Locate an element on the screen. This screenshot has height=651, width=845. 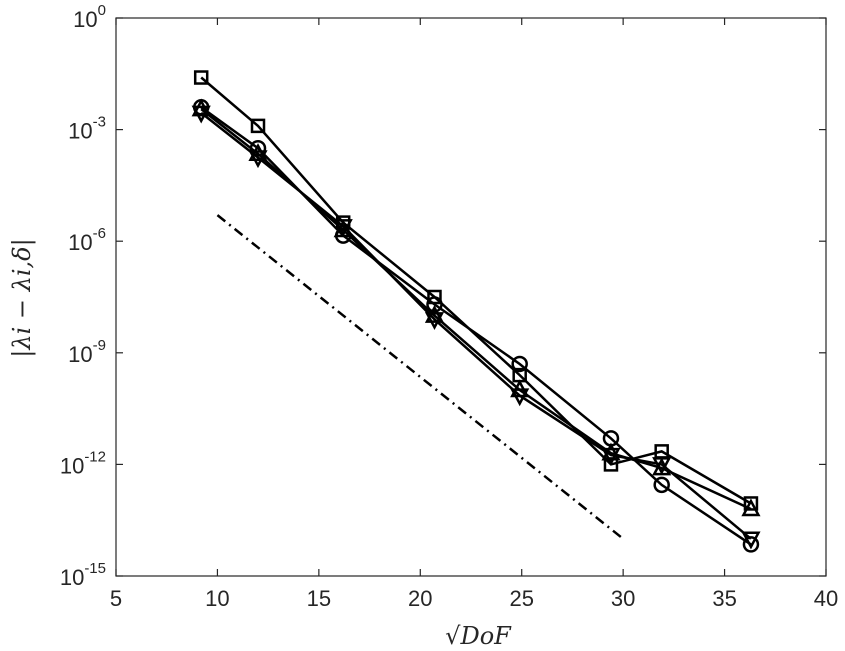
x-tick-label: 30 is located at coordinates (623, 598).